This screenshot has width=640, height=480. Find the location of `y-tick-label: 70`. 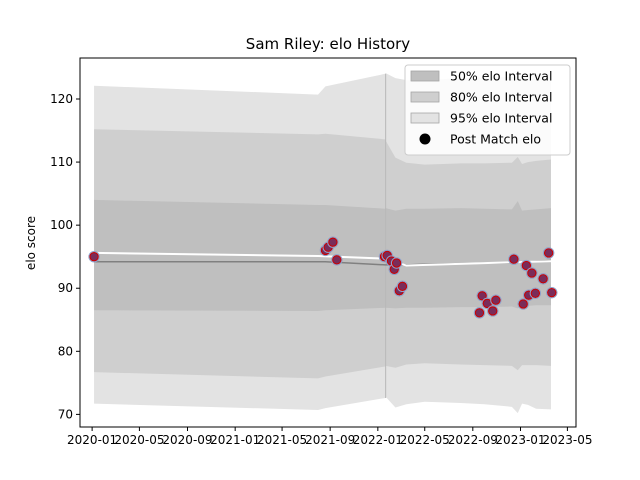

y-tick-label: 70 is located at coordinates (65, 414).